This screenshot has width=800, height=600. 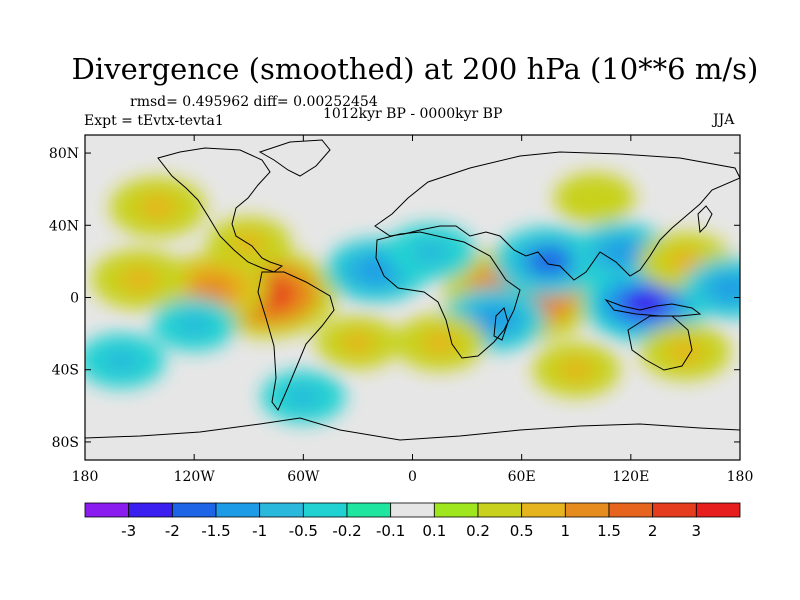 What do you see at coordinates (303, 477) in the screenshot?
I see `lon-tick-label: 60W` at bounding box center [303, 477].